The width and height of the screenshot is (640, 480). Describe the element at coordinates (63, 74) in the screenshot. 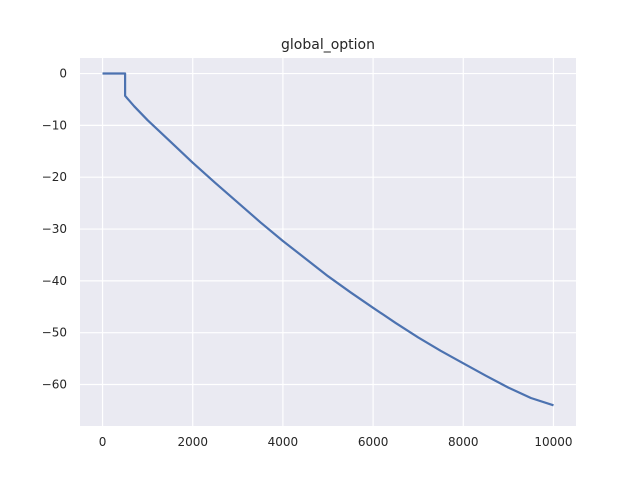

I see `y-tick-label: 0` at that location.